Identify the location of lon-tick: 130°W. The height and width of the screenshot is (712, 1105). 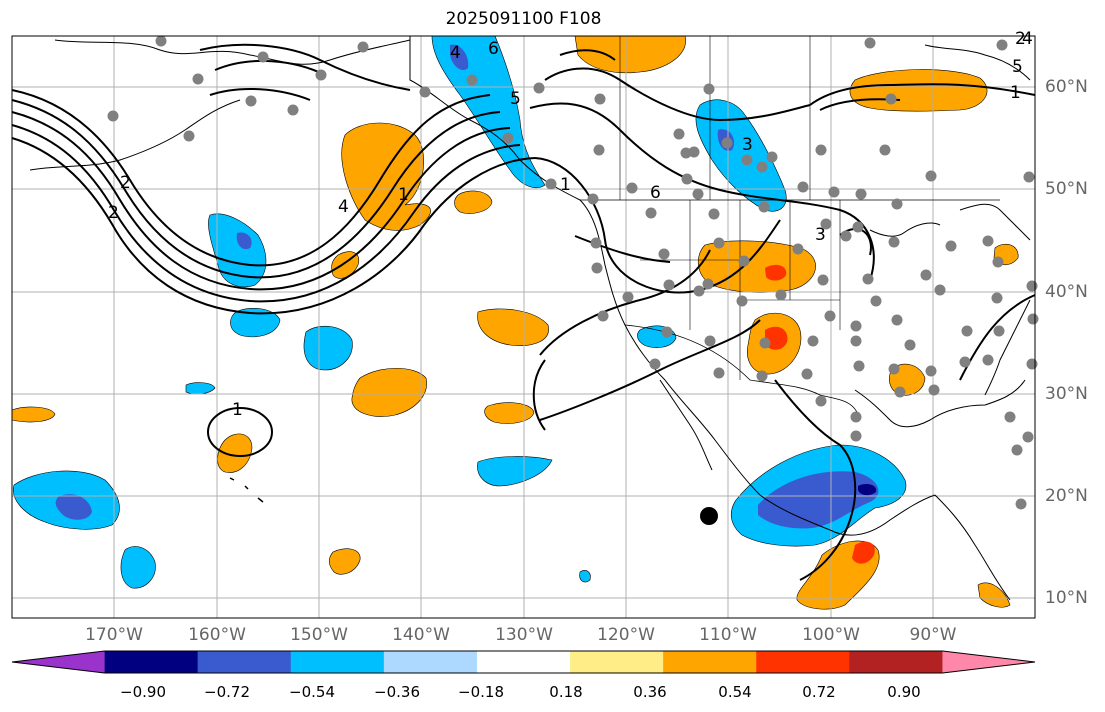
(524, 635).